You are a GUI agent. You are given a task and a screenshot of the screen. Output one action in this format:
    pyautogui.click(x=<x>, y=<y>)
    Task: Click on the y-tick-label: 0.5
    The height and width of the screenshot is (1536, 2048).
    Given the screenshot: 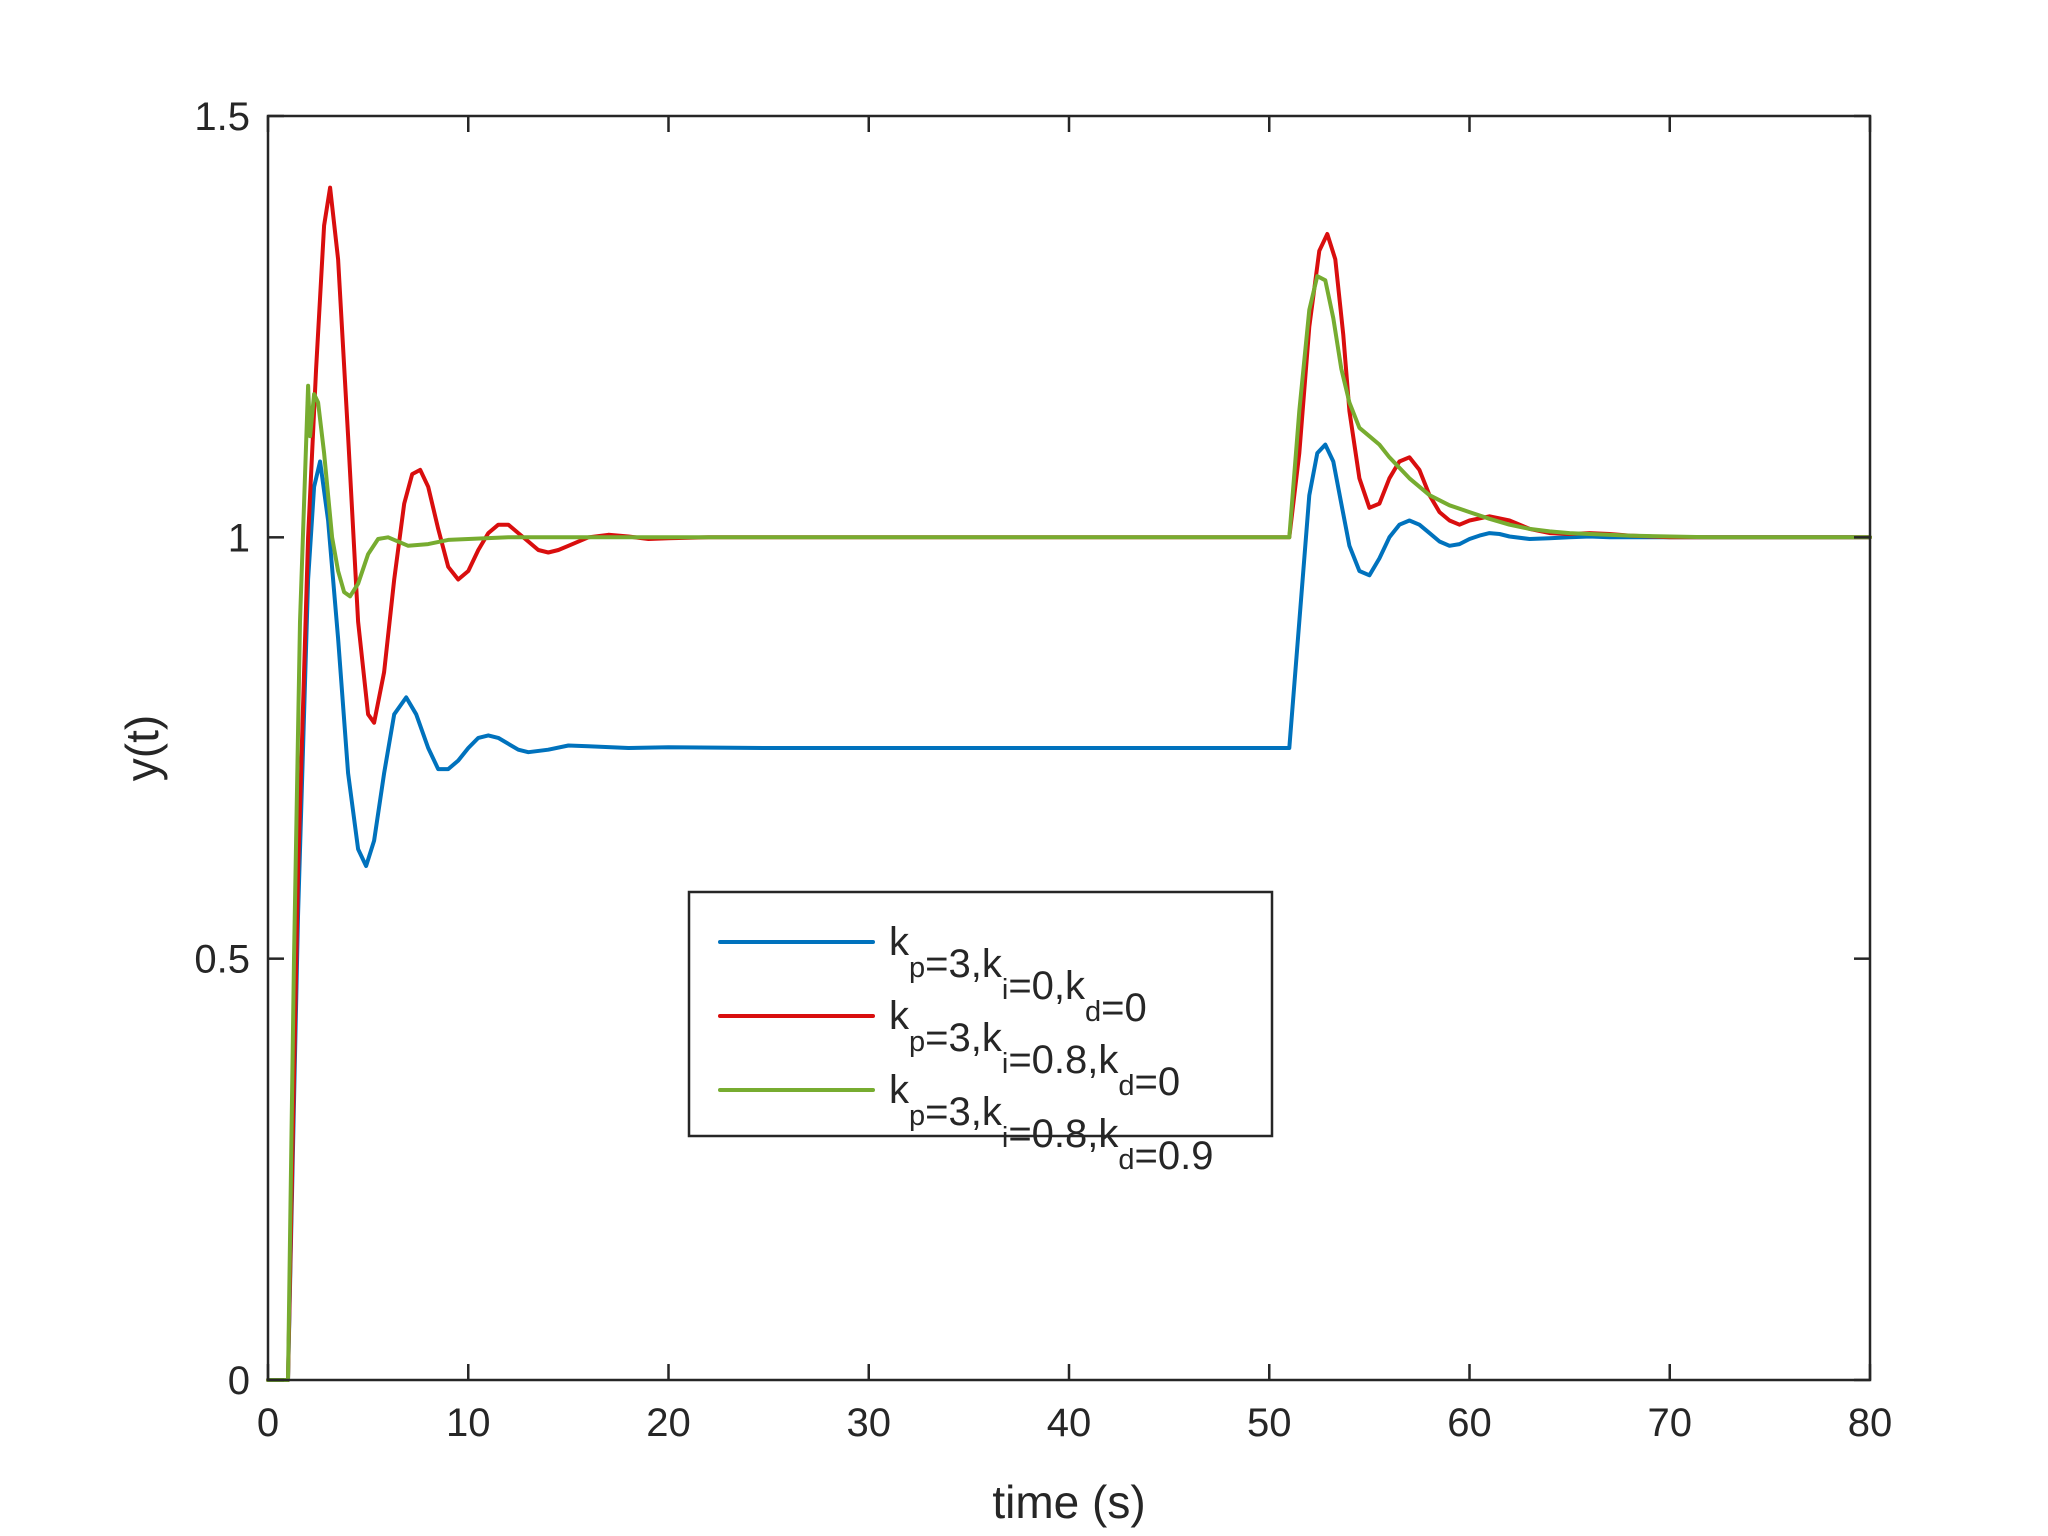 What is the action you would take?
    pyautogui.click(x=222, y=960)
    